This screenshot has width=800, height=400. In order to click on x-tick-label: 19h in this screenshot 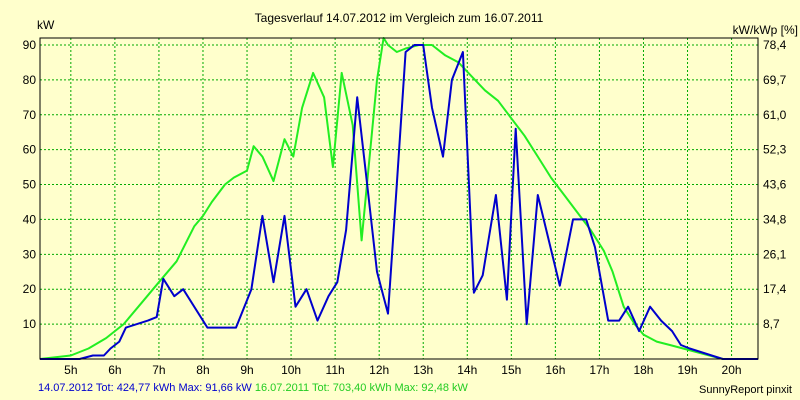, I will do `click(688, 370)`.